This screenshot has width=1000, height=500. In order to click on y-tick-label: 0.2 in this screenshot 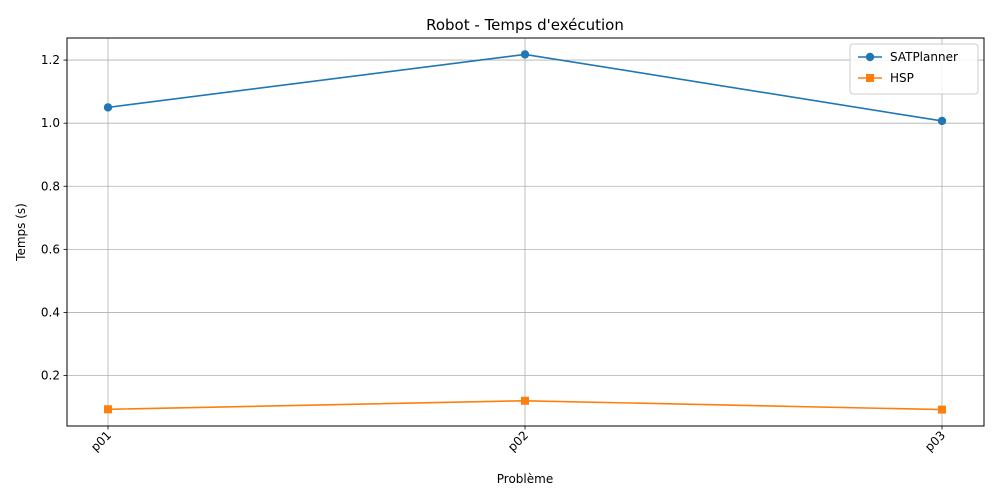, I will do `click(50, 376)`.